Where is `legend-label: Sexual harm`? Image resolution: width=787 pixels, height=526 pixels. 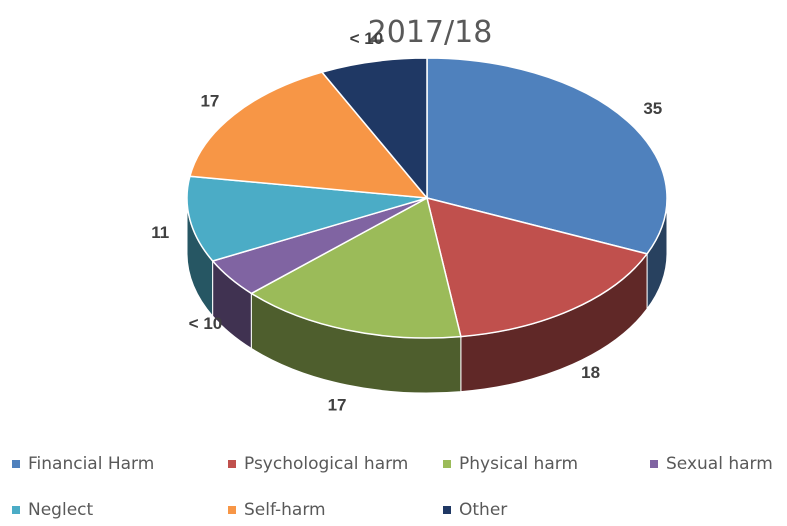 legend-label: Sexual harm is located at coordinates (719, 464).